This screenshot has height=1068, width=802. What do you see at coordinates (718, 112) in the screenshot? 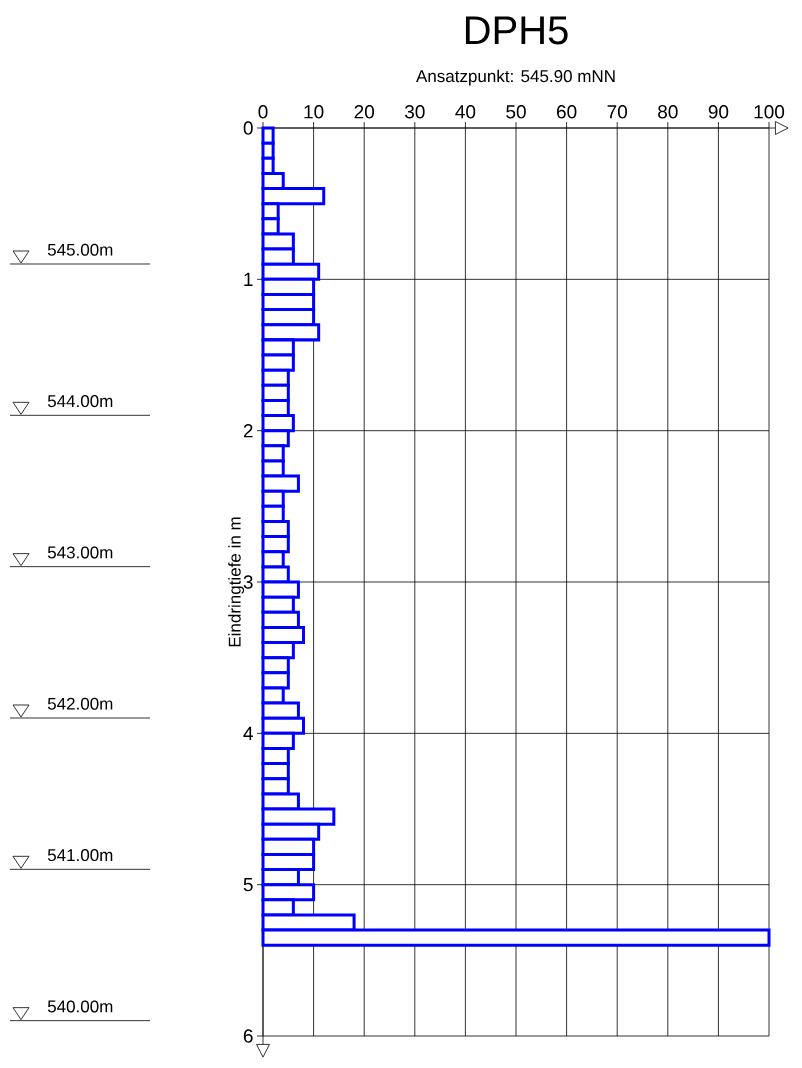
I see `x-tick-label: 90` at bounding box center [718, 112].